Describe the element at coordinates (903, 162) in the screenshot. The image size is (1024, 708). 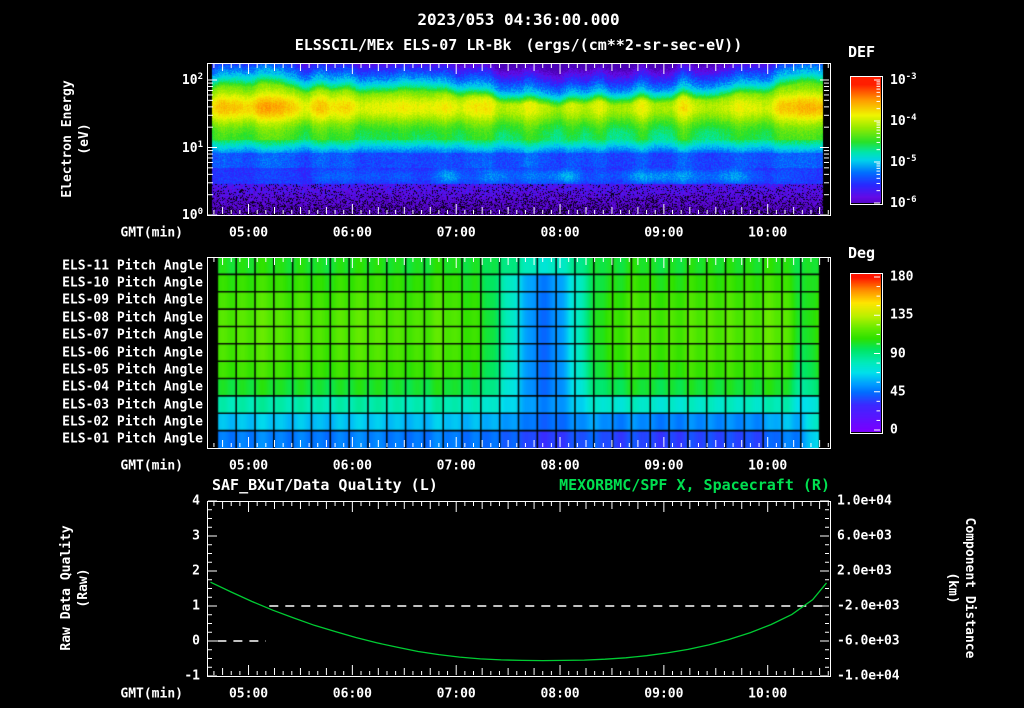
I see `def-colorbar-tick-label: 10⁻⁵` at that location.